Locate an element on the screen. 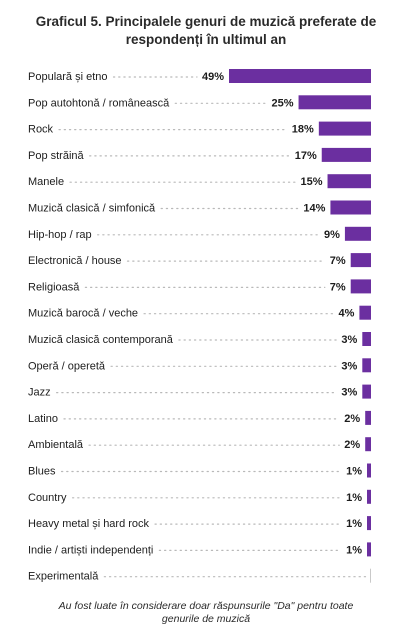 This screenshot has width=412, height=643. category-label: Pop străină is located at coordinates (56, 156).